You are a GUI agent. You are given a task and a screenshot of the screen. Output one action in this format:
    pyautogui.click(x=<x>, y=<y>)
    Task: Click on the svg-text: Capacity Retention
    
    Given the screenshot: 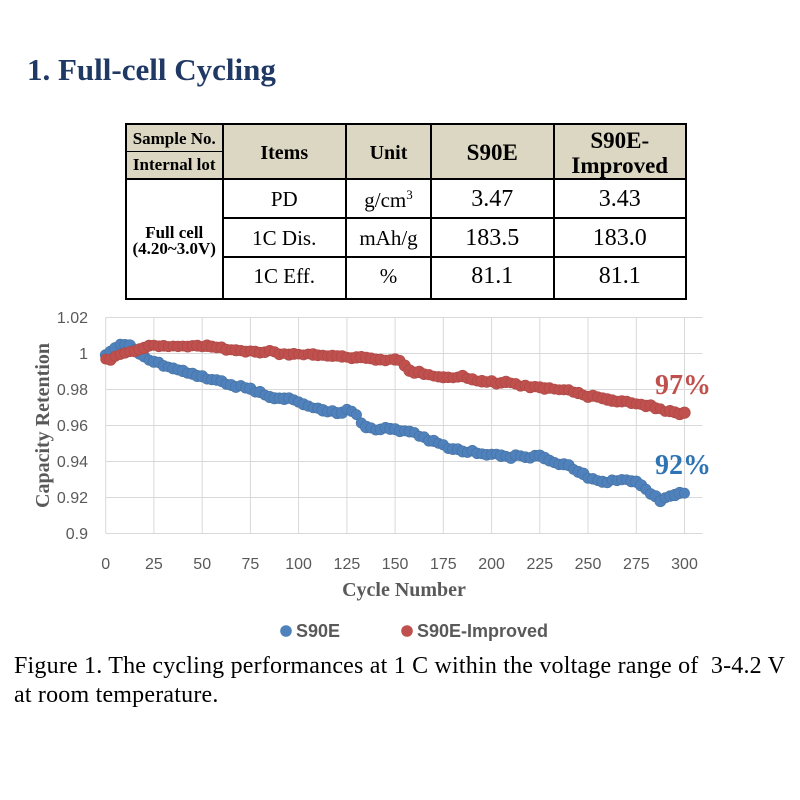 What is the action you would take?
    pyautogui.click(x=43, y=425)
    